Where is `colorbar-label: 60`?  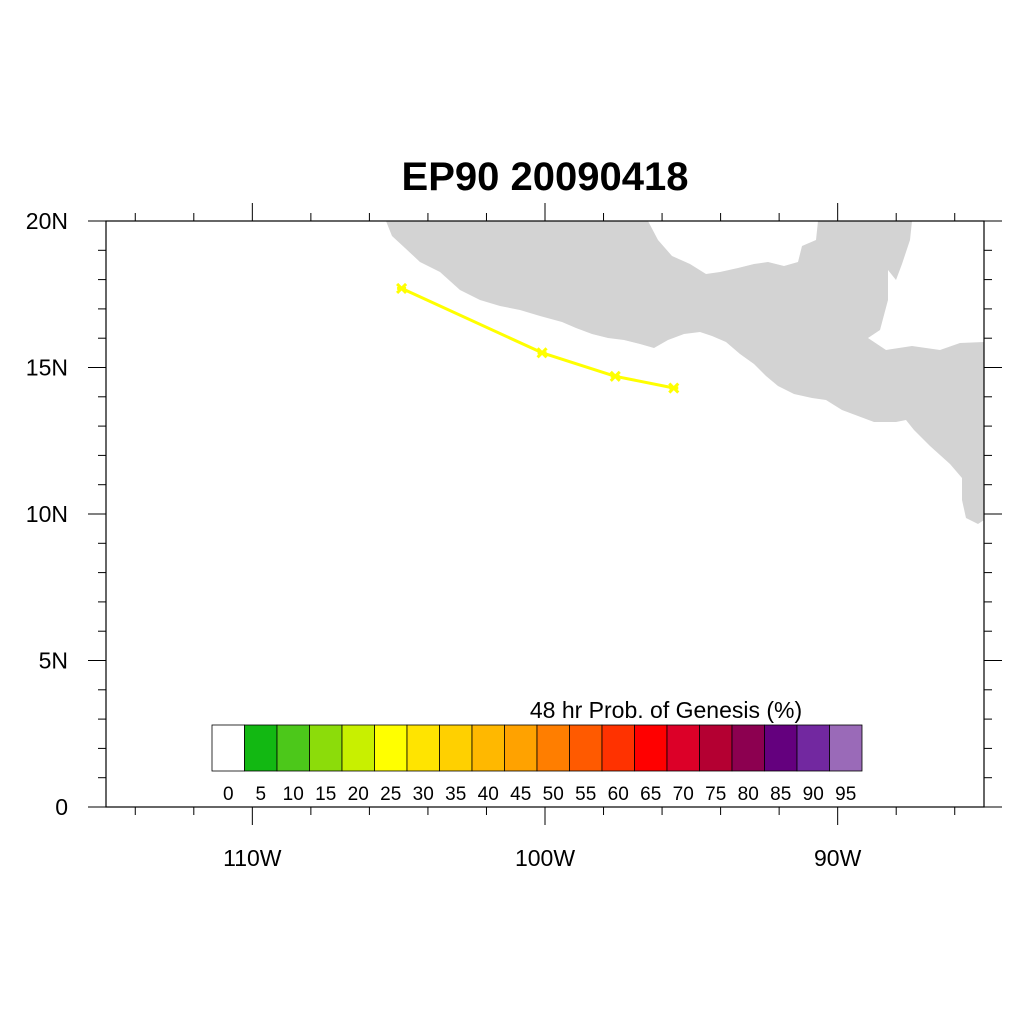
colorbar-label: 60 is located at coordinates (618, 794).